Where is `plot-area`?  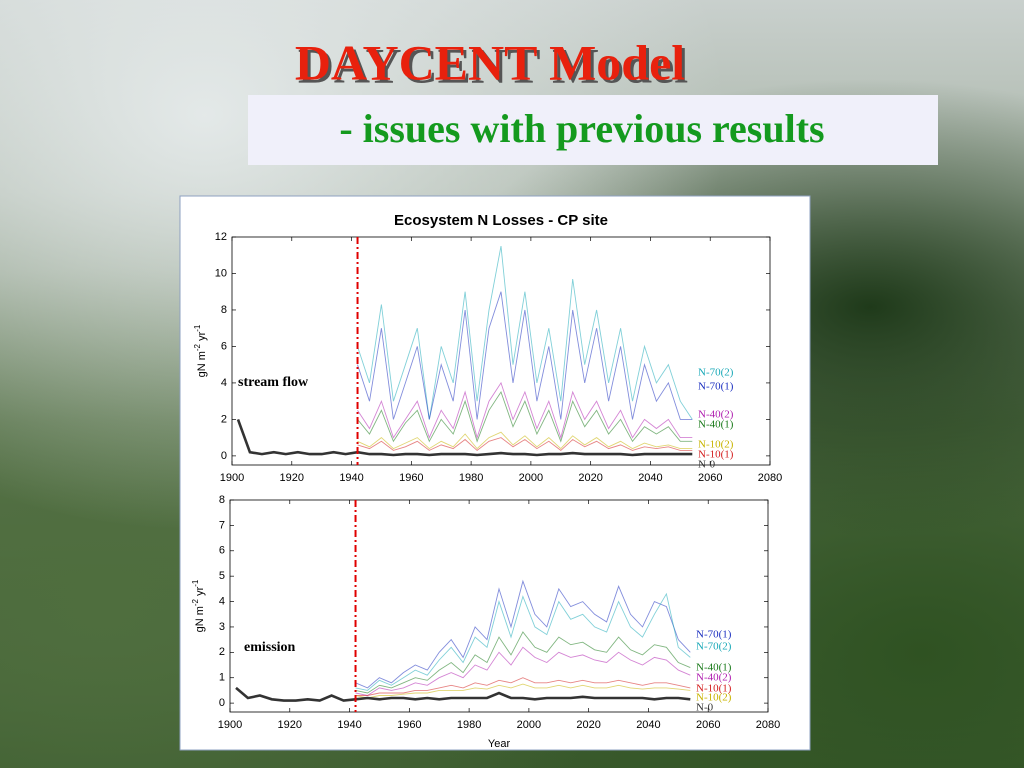
plot-area is located at coordinates (499, 606).